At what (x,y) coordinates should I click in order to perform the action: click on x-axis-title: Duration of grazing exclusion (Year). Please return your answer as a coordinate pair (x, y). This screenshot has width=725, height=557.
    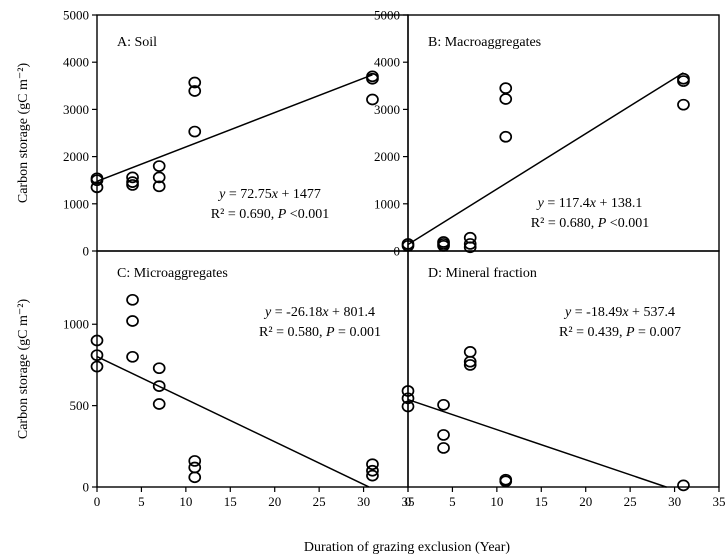
    Looking at the image, I should click on (407, 547).